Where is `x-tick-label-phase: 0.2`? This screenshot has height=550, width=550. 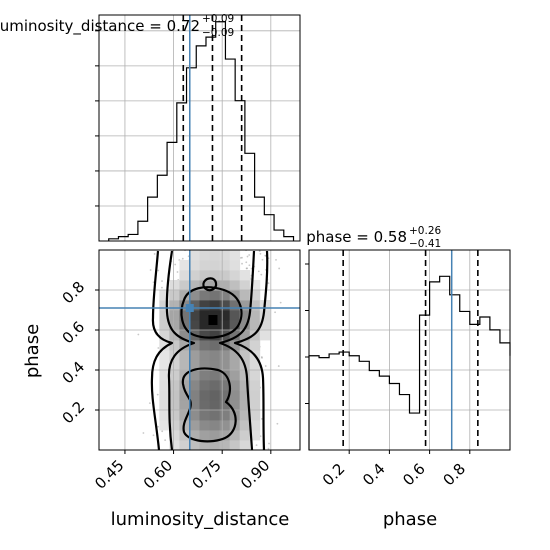
x-tick-label-phase: 0.2 is located at coordinates (334, 475).